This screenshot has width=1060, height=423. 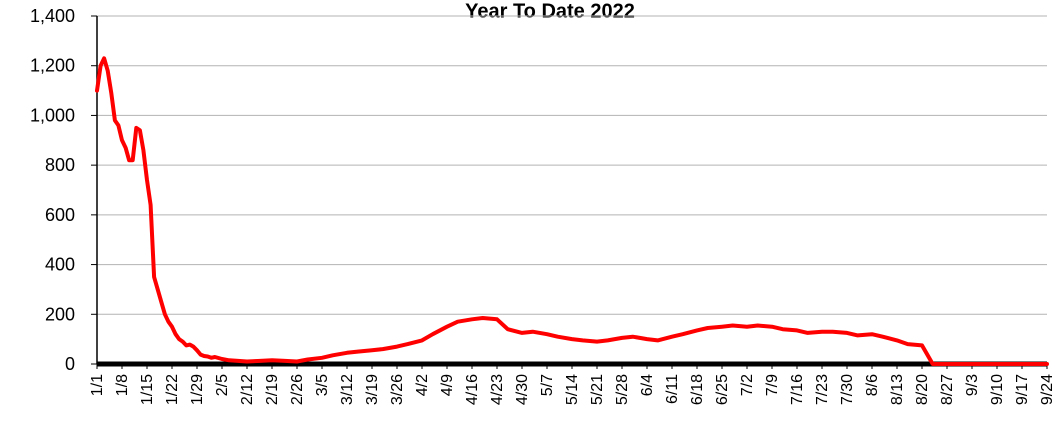 What do you see at coordinates (247, 389) in the screenshot?
I see `x-tick-label: 2/12` at bounding box center [247, 389].